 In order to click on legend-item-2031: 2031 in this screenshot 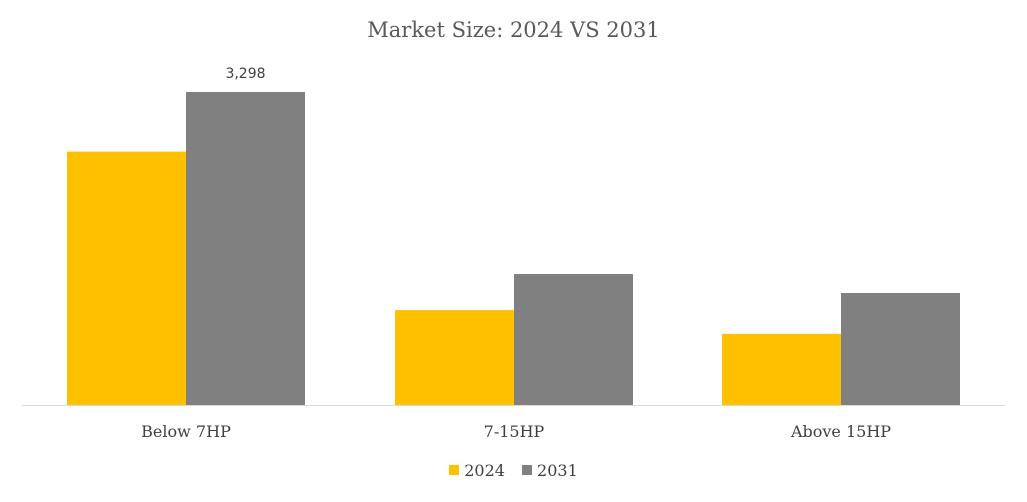, I will do `click(550, 470)`.